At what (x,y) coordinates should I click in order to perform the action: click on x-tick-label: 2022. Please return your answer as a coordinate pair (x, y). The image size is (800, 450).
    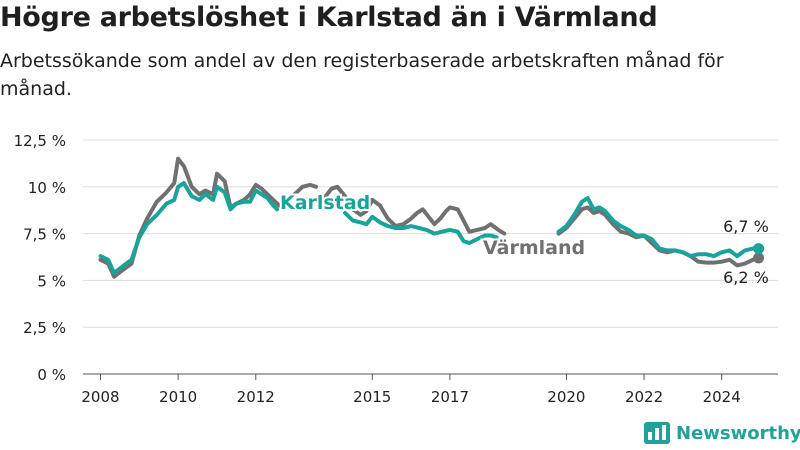
    Looking at the image, I should click on (644, 397).